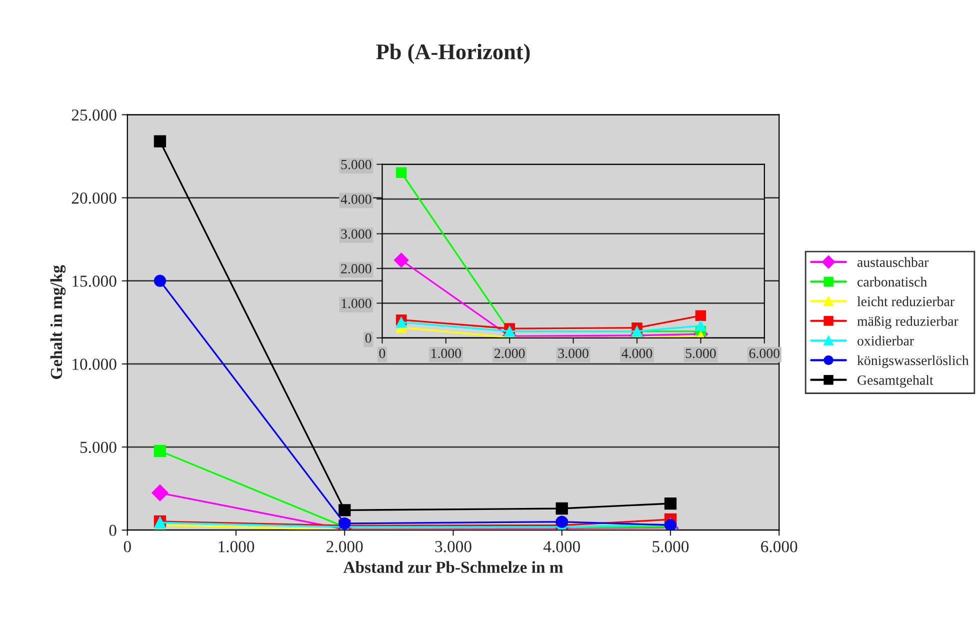  I want to click on legend-label: carbonatisch, so click(892, 281).